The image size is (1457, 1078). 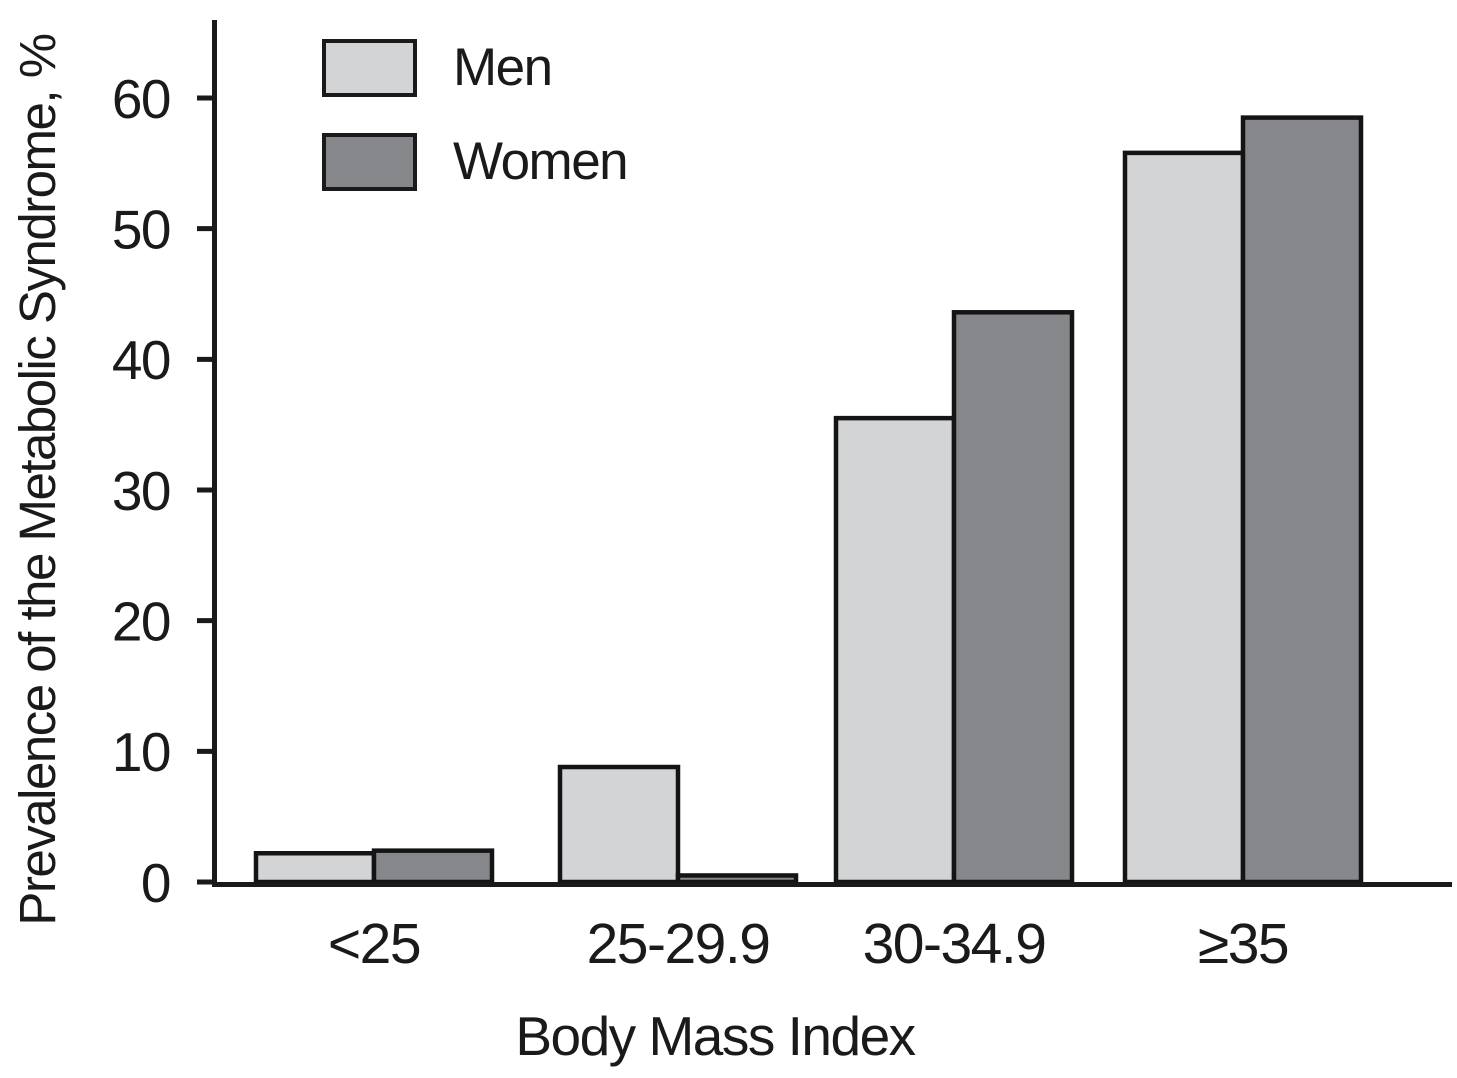 What do you see at coordinates (141, 360) in the screenshot?
I see `y-tick-label-40: 40` at bounding box center [141, 360].